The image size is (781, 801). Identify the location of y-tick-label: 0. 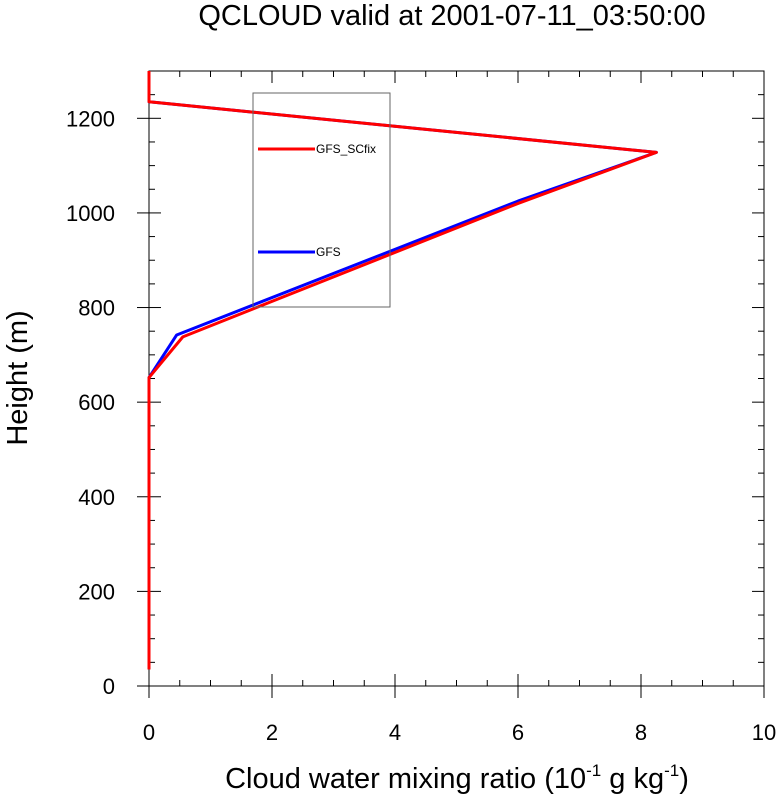
(109, 686).